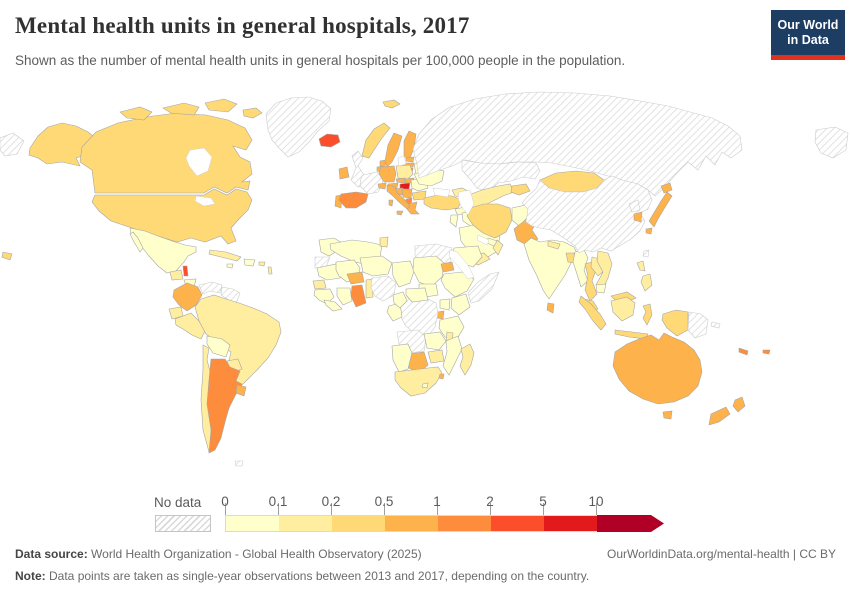  I want to click on country-denmark, so click(383, 163).